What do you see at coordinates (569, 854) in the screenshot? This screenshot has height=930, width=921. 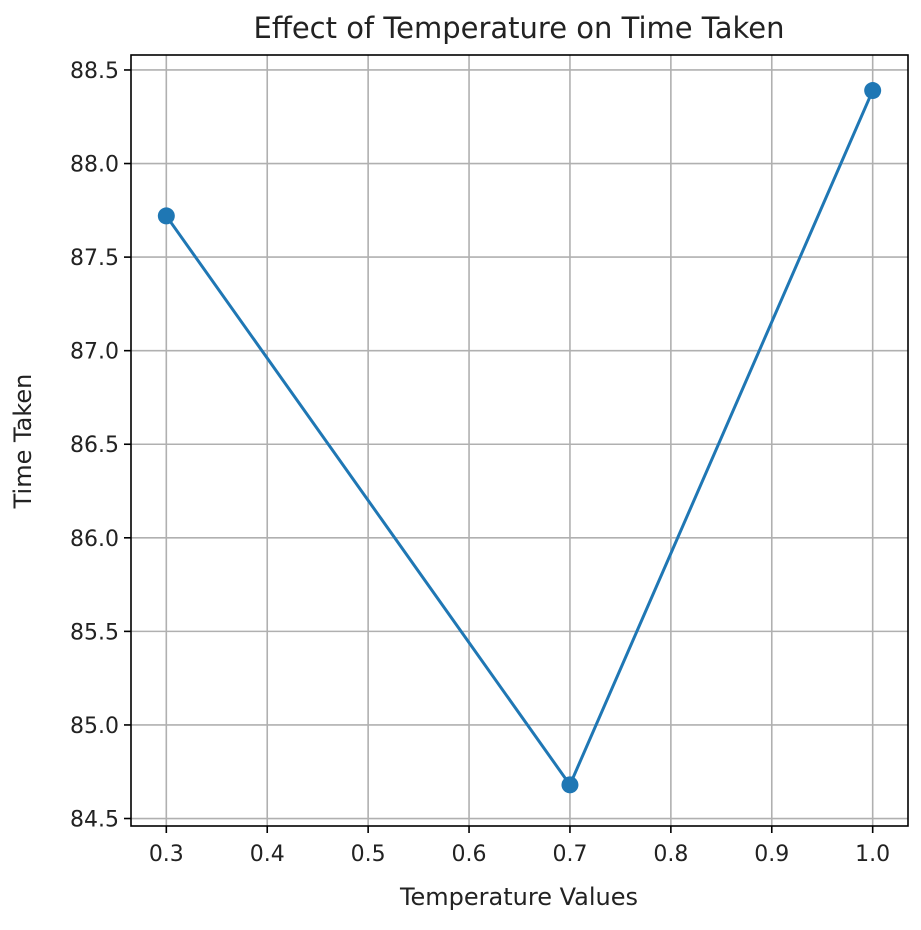 I see `x-tick-label: 0.7` at bounding box center [569, 854].